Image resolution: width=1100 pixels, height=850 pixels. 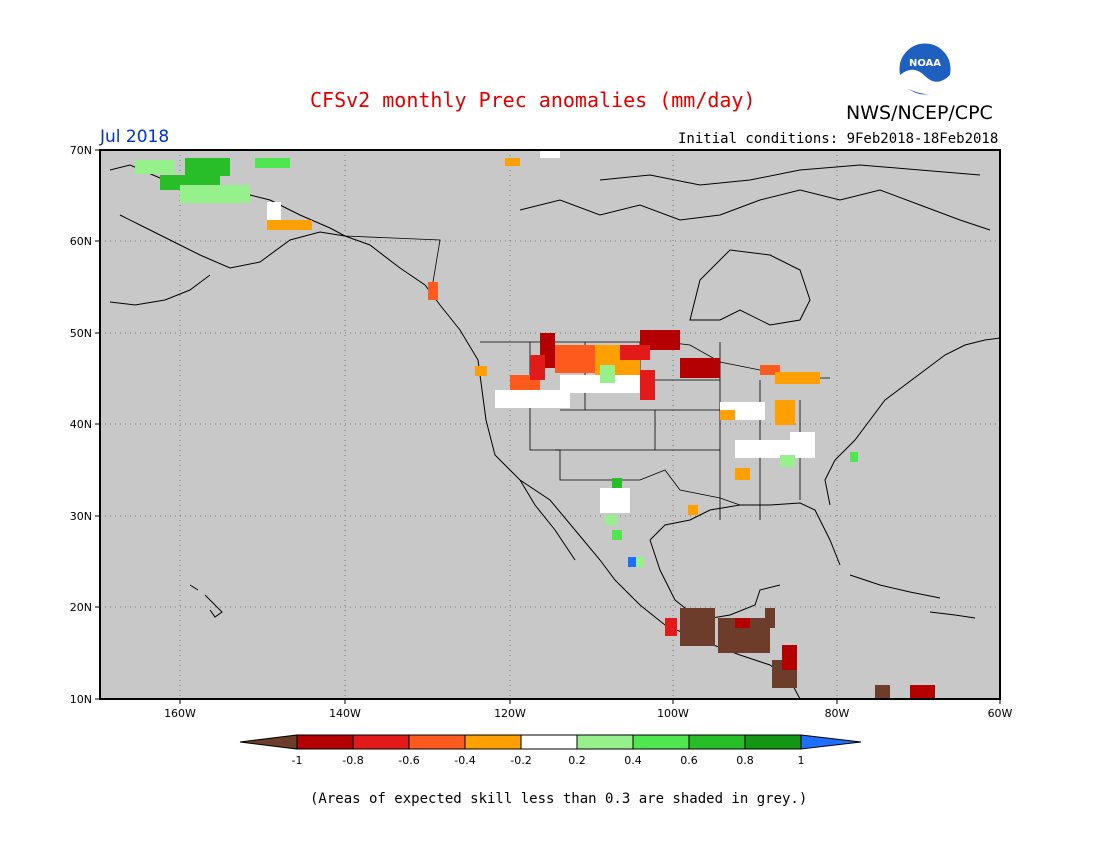 What do you see at coordinates (837, 713) in the screenshot?
I see `lon-label: 80W` at bounding box center [837, 713].